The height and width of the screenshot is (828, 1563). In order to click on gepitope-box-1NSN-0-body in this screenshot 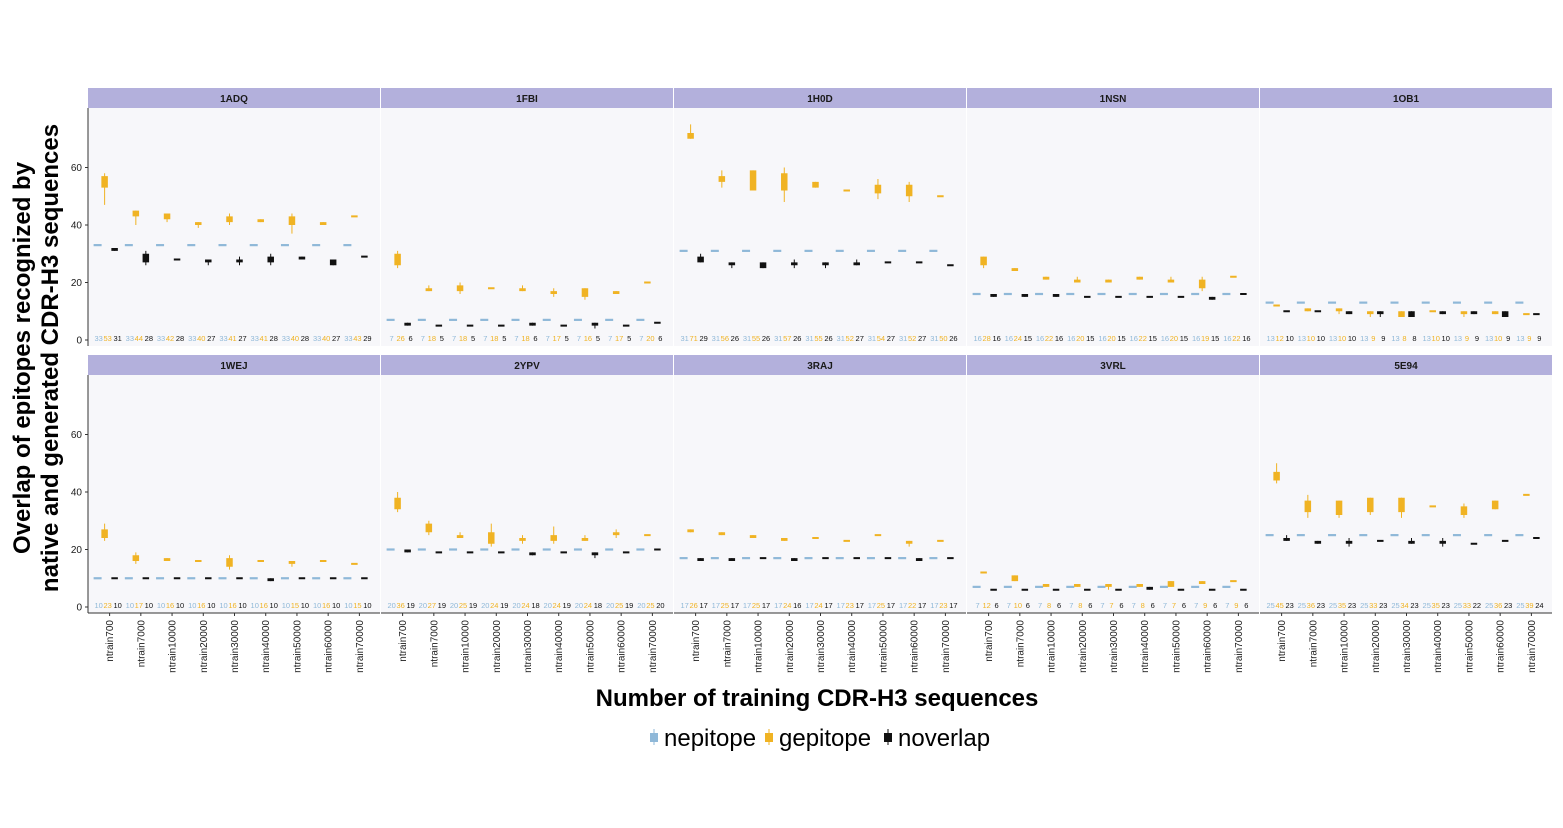, I will do `click(983, 261)`.